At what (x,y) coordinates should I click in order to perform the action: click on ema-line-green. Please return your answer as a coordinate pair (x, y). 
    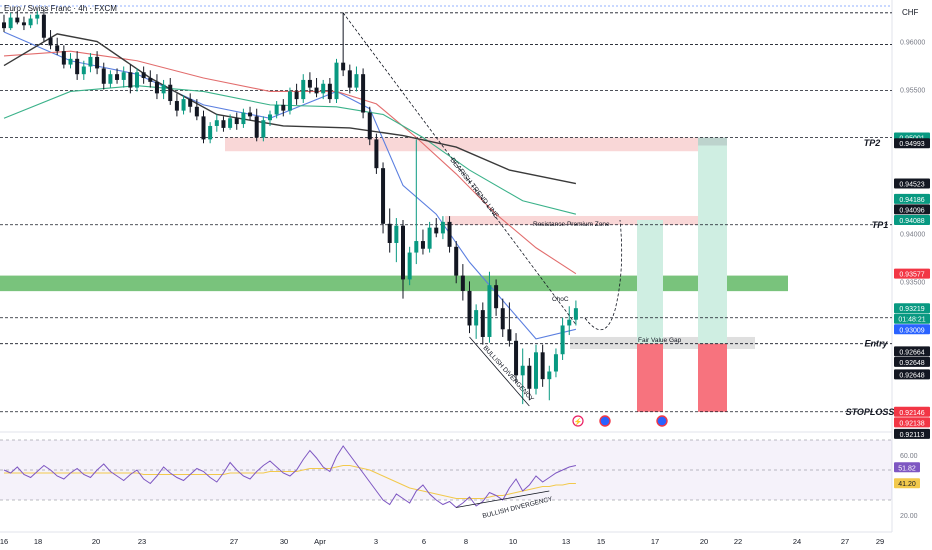
    Looking at the image, I should click on (290, 150).